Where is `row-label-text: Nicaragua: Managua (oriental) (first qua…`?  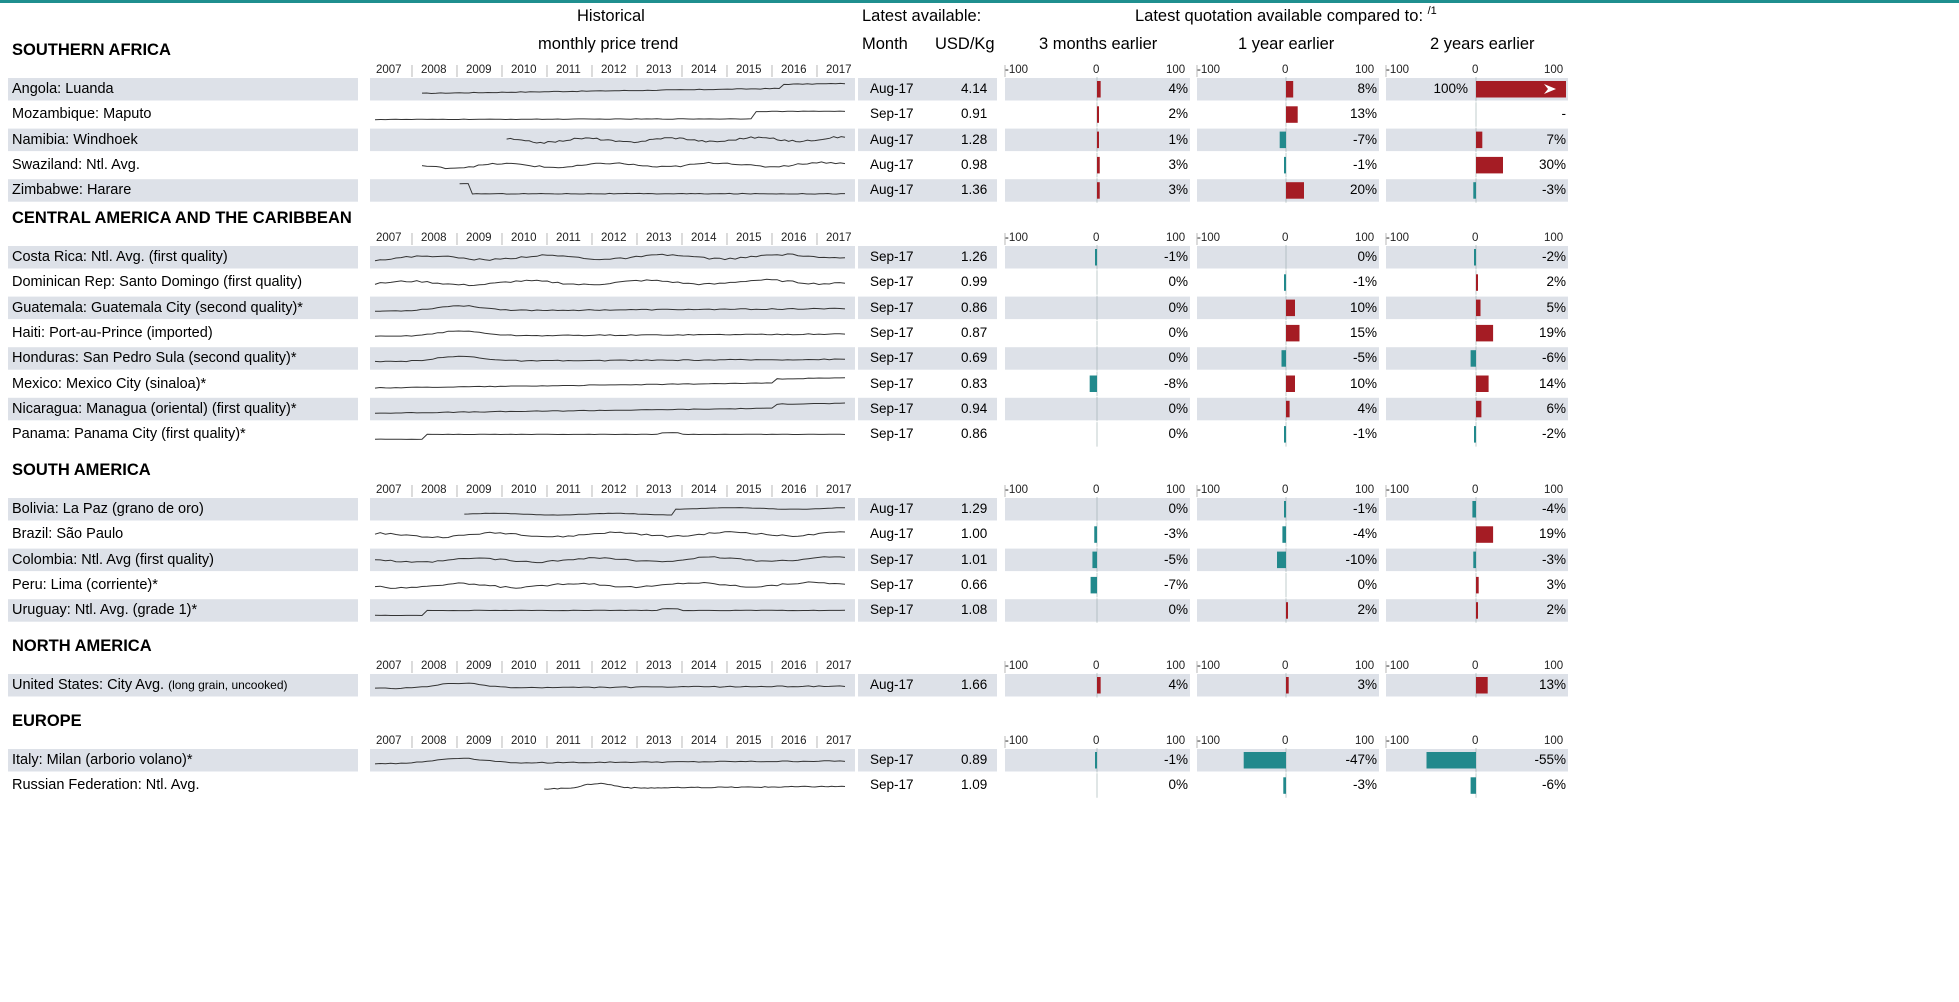
row-label-text: Nicaragua: Managua (oriental) (first qua… is located at coordinates (154, 408).